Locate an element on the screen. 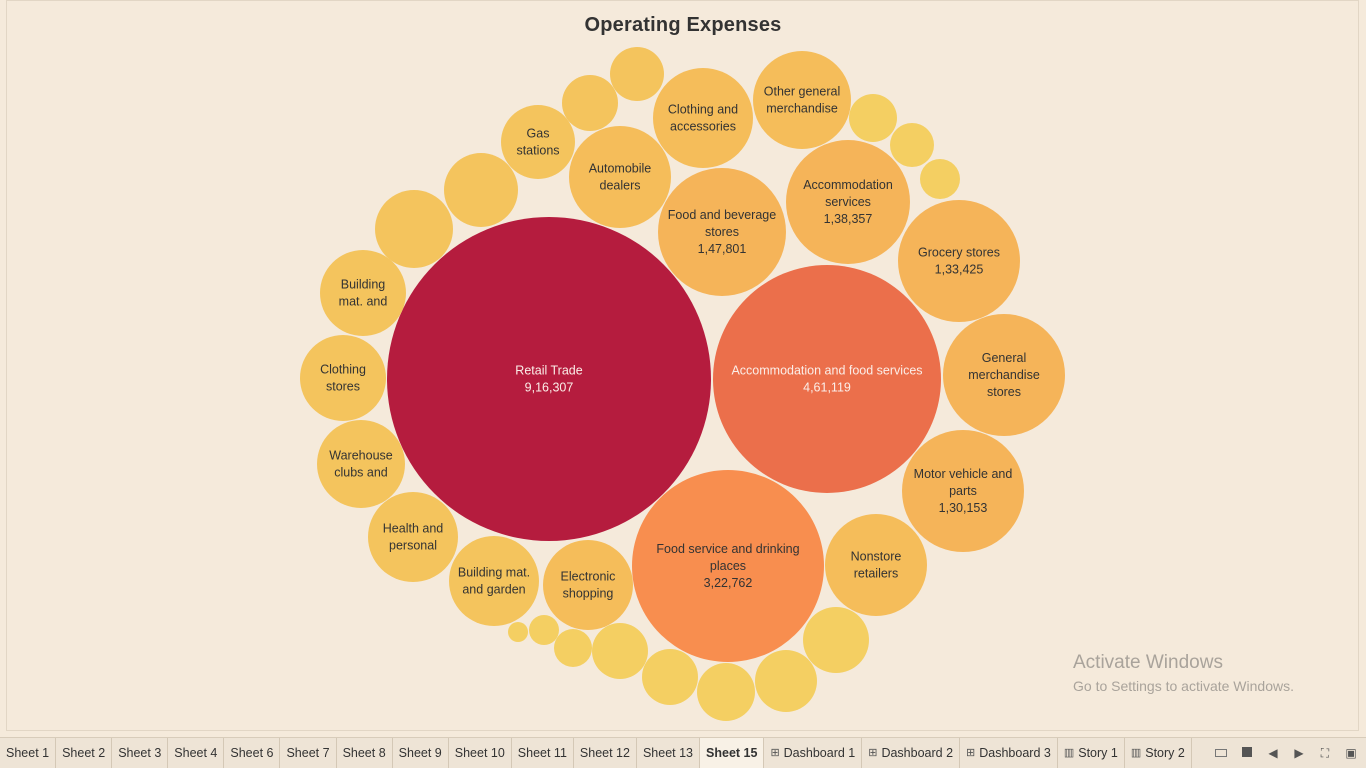 This screenshot has width=1366, height=768. tab-dashboard-3: ⊞ Dashboard 3 is located at coordinates (1009, 753).